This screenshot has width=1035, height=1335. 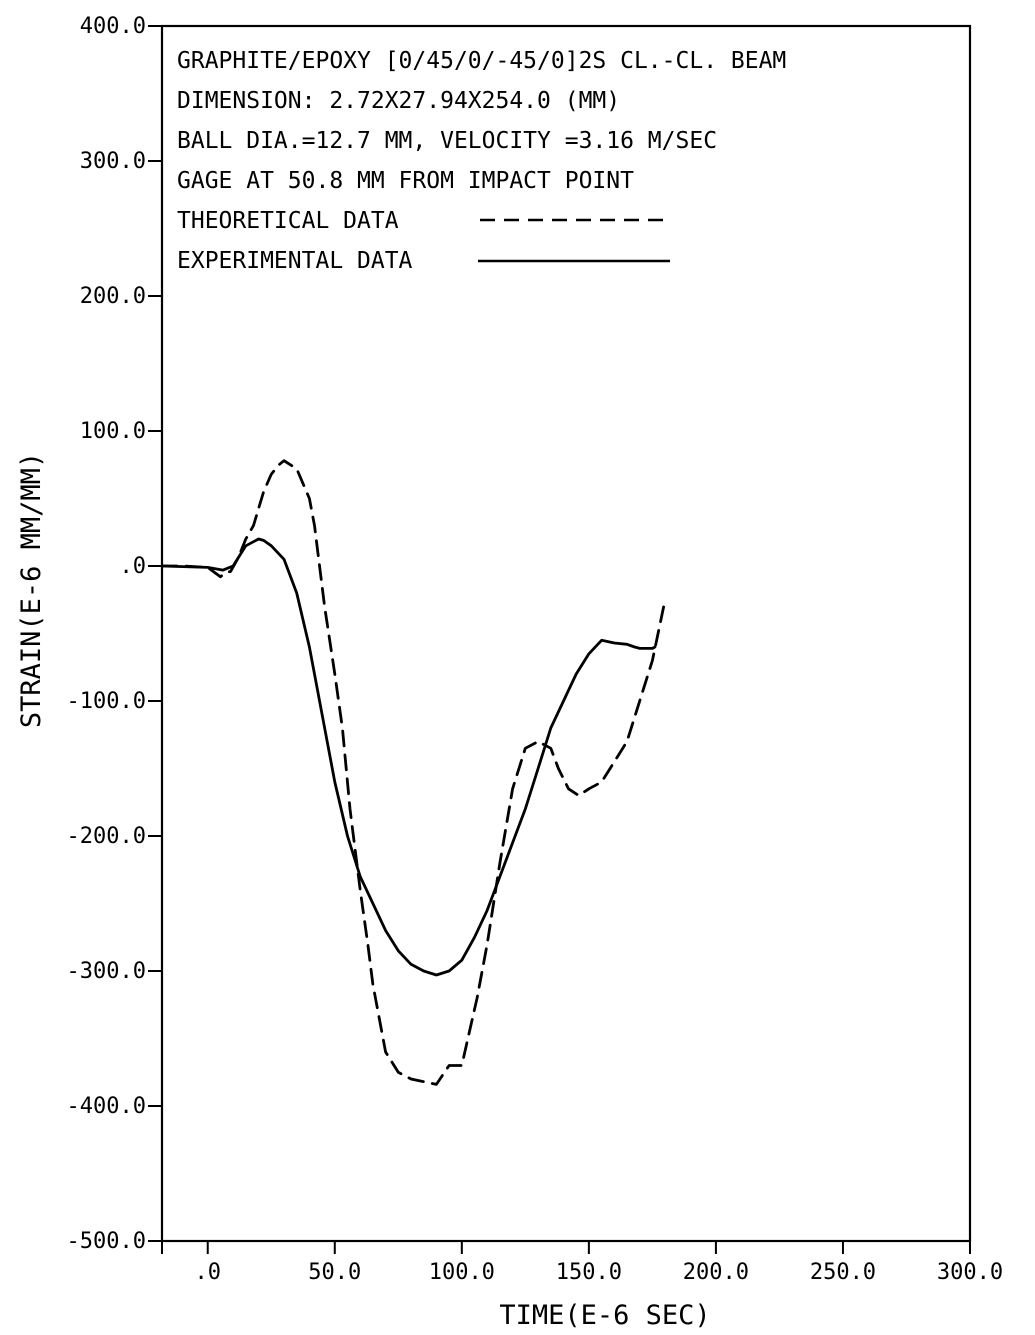 What do you see at coordinates (424, 241) in the screenshot?
I see `legend: THEORETICAL DATA EXPERIMENTAL DATA` at bounding box center [424, 241].